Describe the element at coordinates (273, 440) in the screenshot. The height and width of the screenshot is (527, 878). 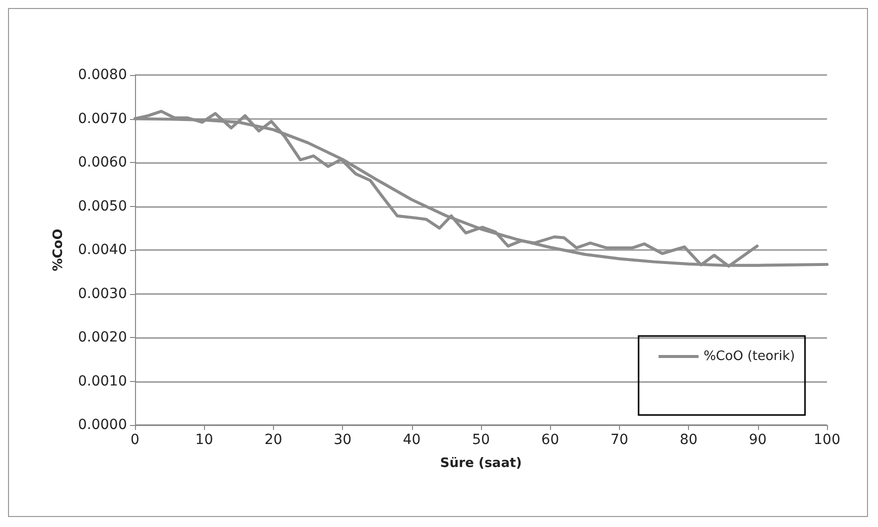
I see `x-tick-label: 20` at that location.